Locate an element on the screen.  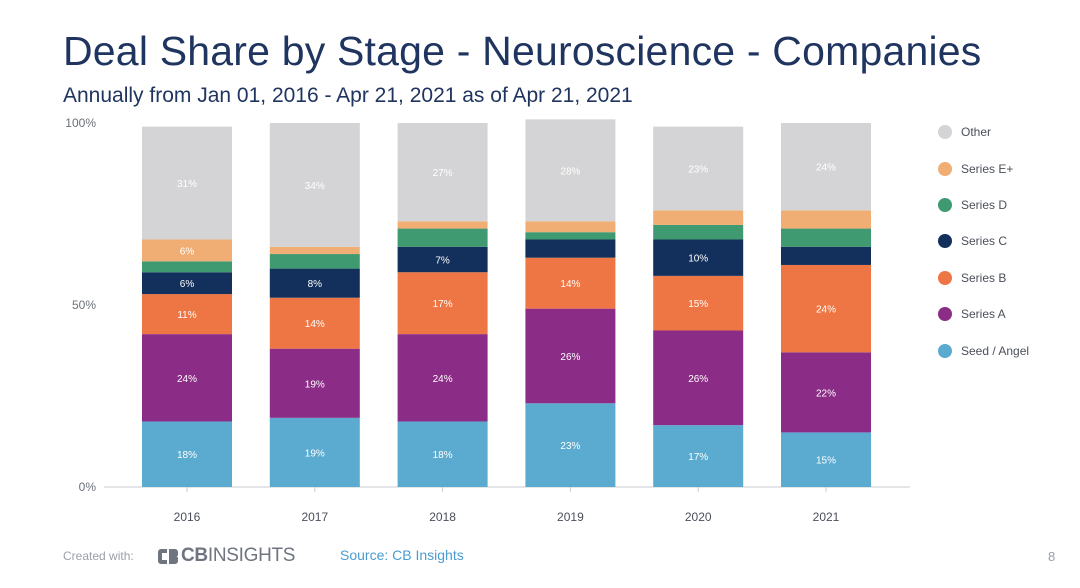
y-tick-label: 100% is located at coordinates (80, 123).